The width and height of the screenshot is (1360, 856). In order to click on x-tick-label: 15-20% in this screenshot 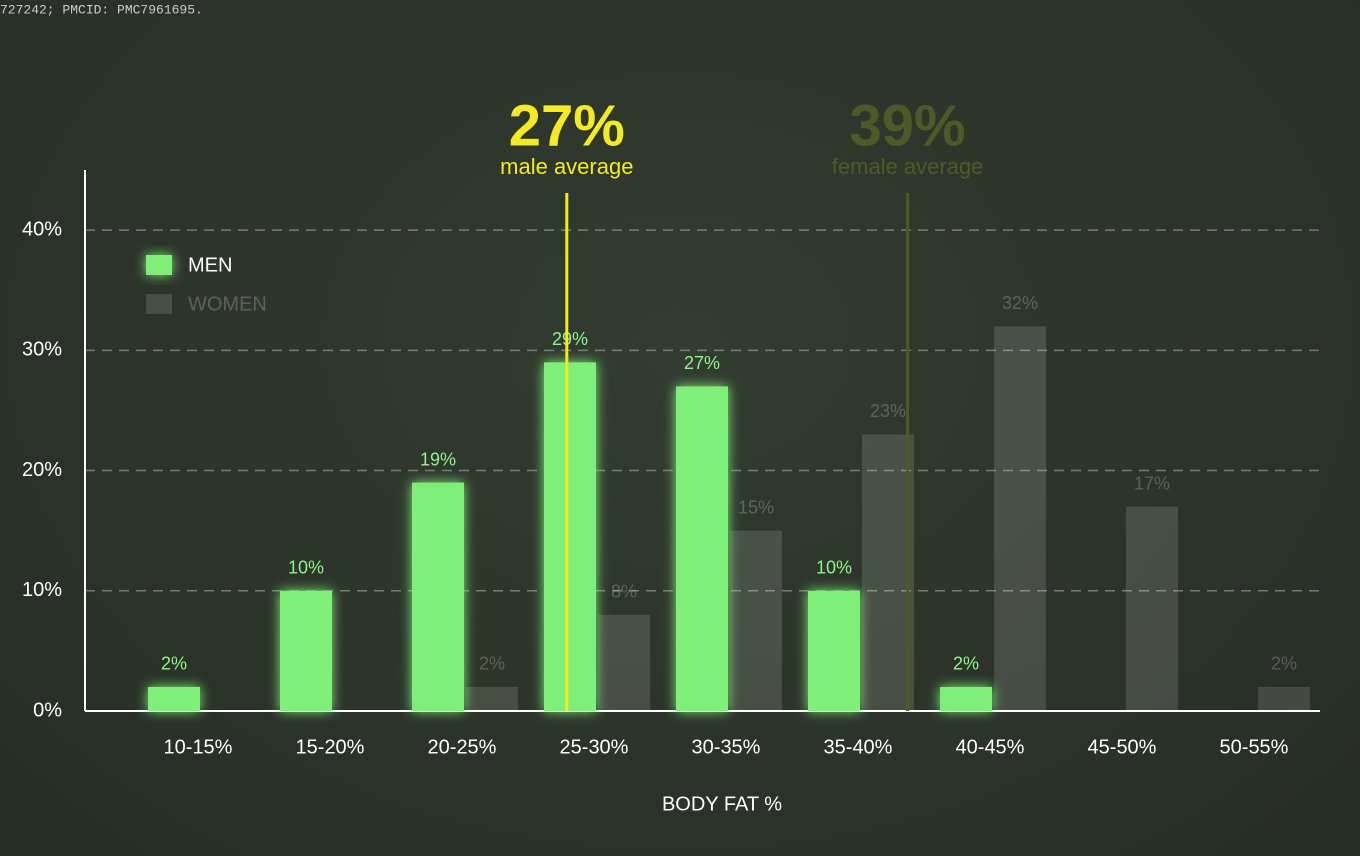, I will do `click(330, 747)`.